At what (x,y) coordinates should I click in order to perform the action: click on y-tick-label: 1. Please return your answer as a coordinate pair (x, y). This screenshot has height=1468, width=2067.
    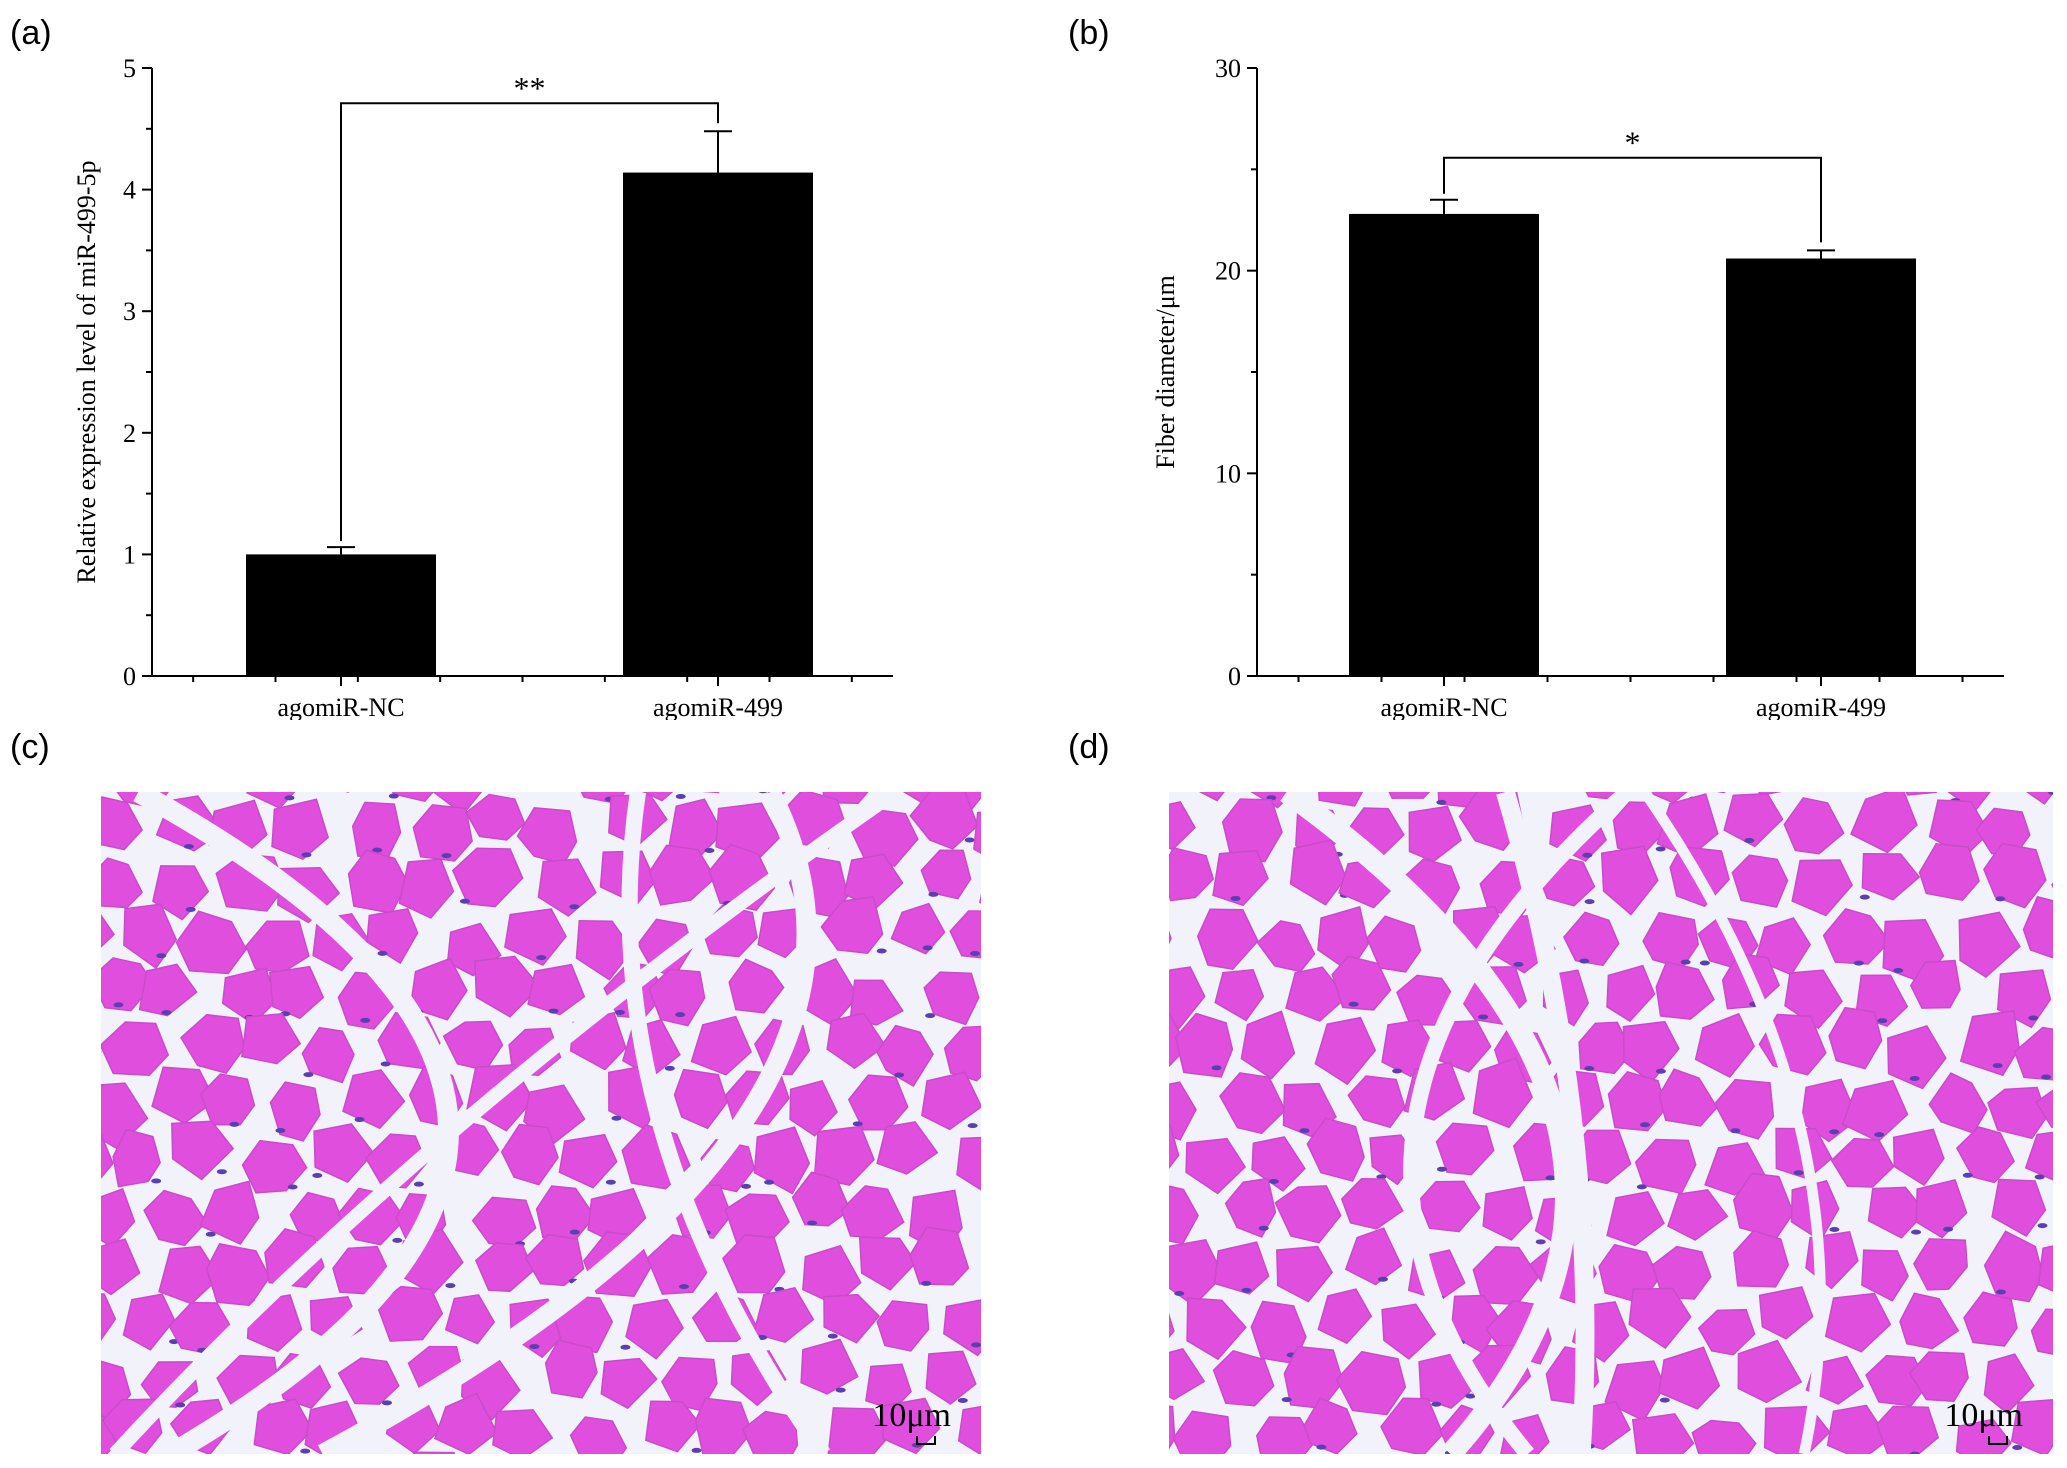
    Looking at the image, I should click on (129, 554).